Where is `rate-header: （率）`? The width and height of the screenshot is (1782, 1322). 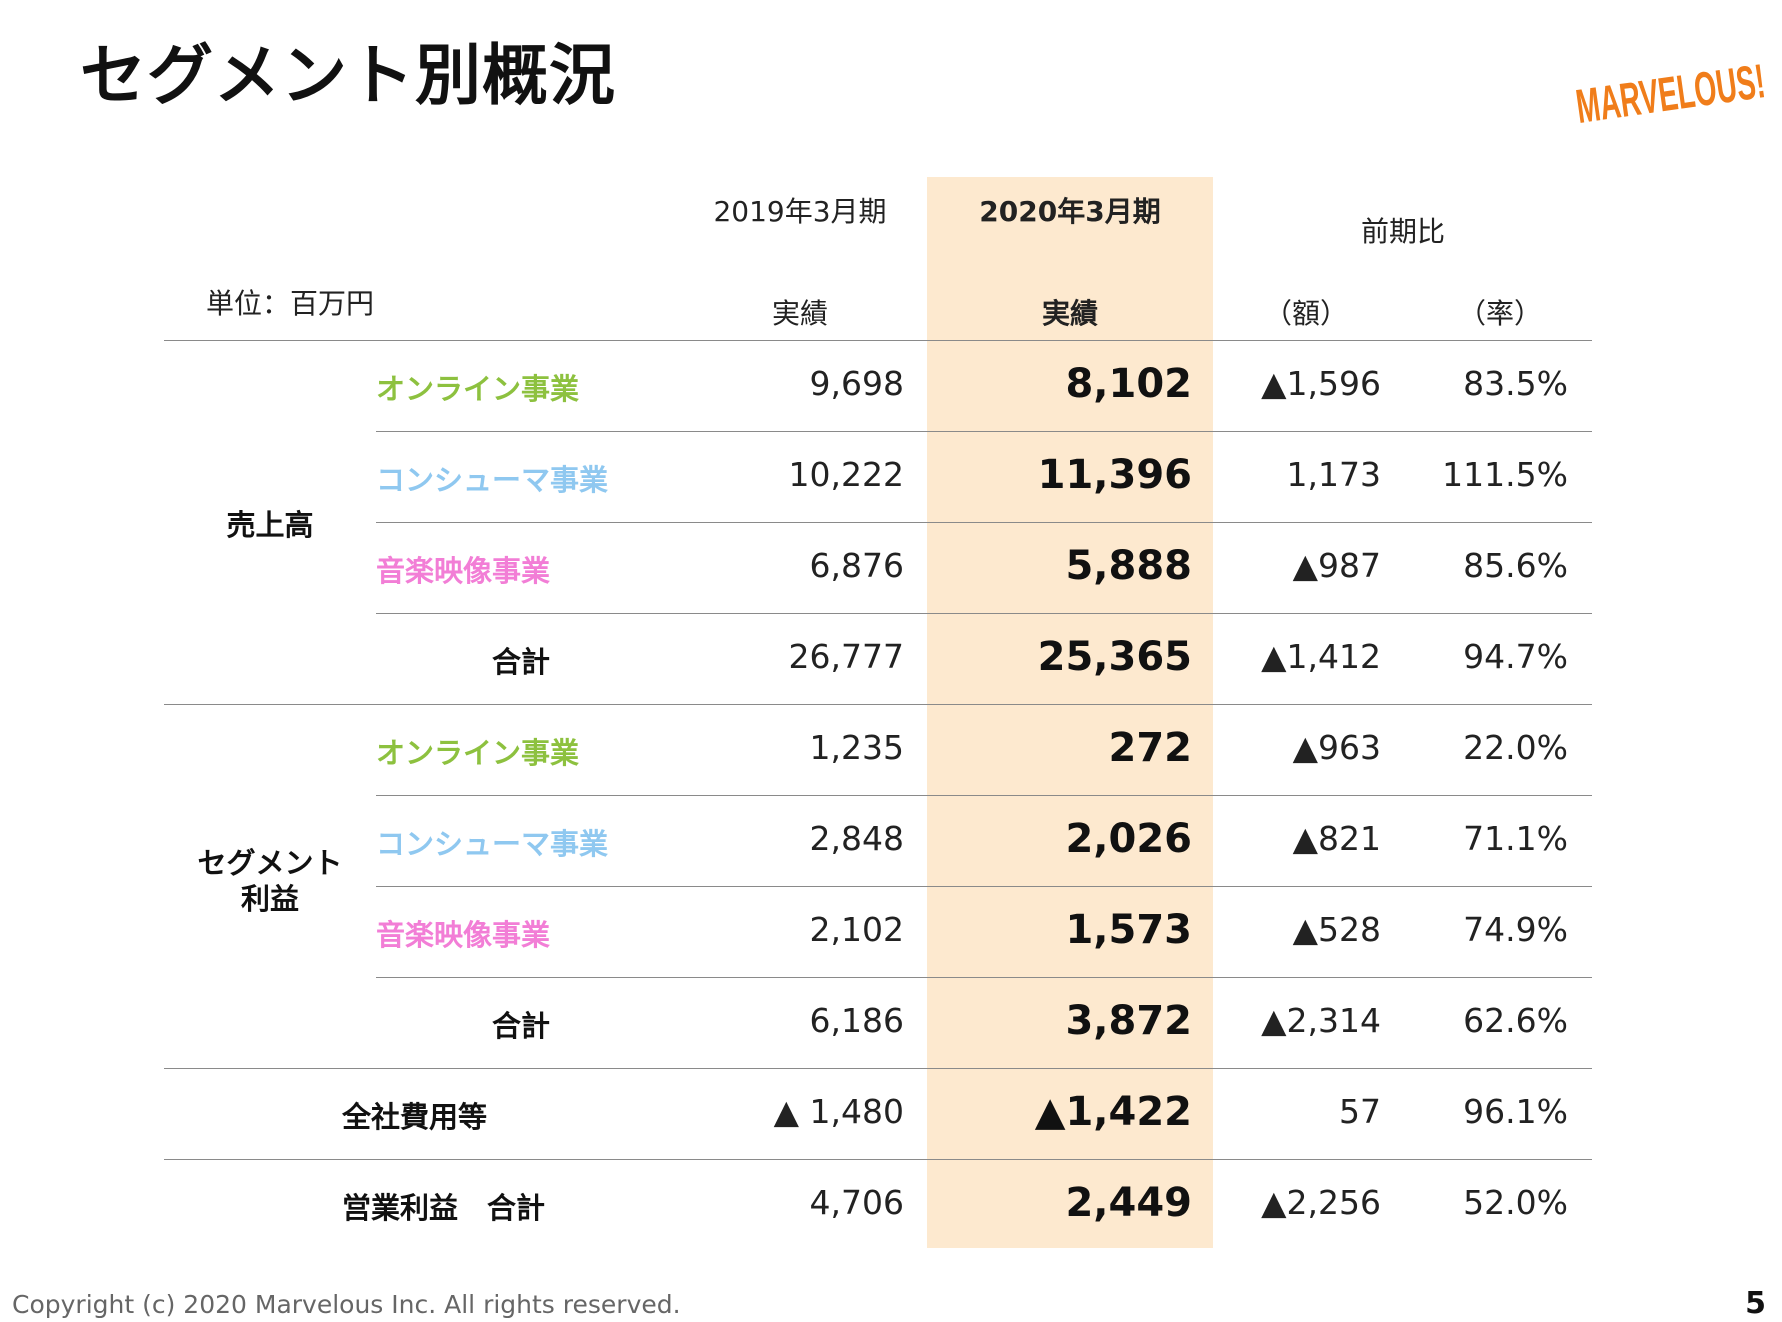 rate-header: （率） is located at coordinates (1499, 313).